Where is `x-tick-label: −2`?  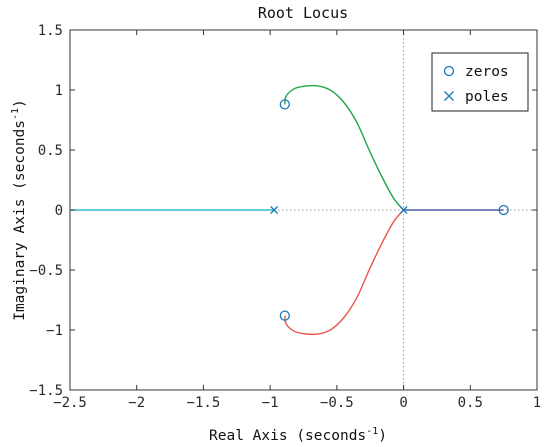
x-tick-label: −2 is located at coordinates (136, 403).